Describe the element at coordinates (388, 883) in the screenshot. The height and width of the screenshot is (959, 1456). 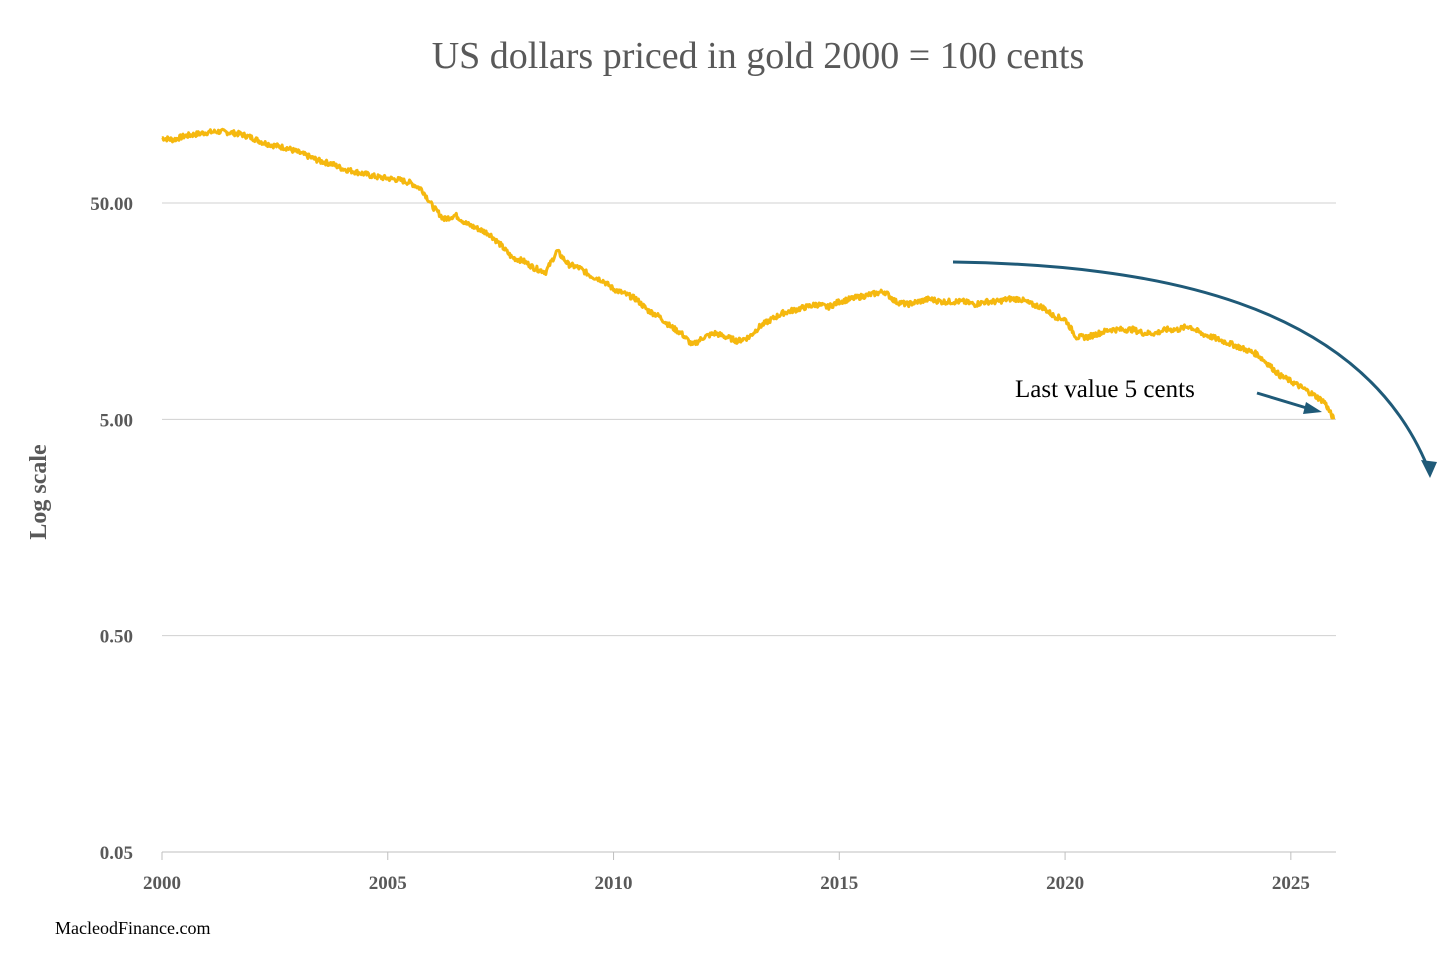
I see `x-tick-label: 2005` at that location.